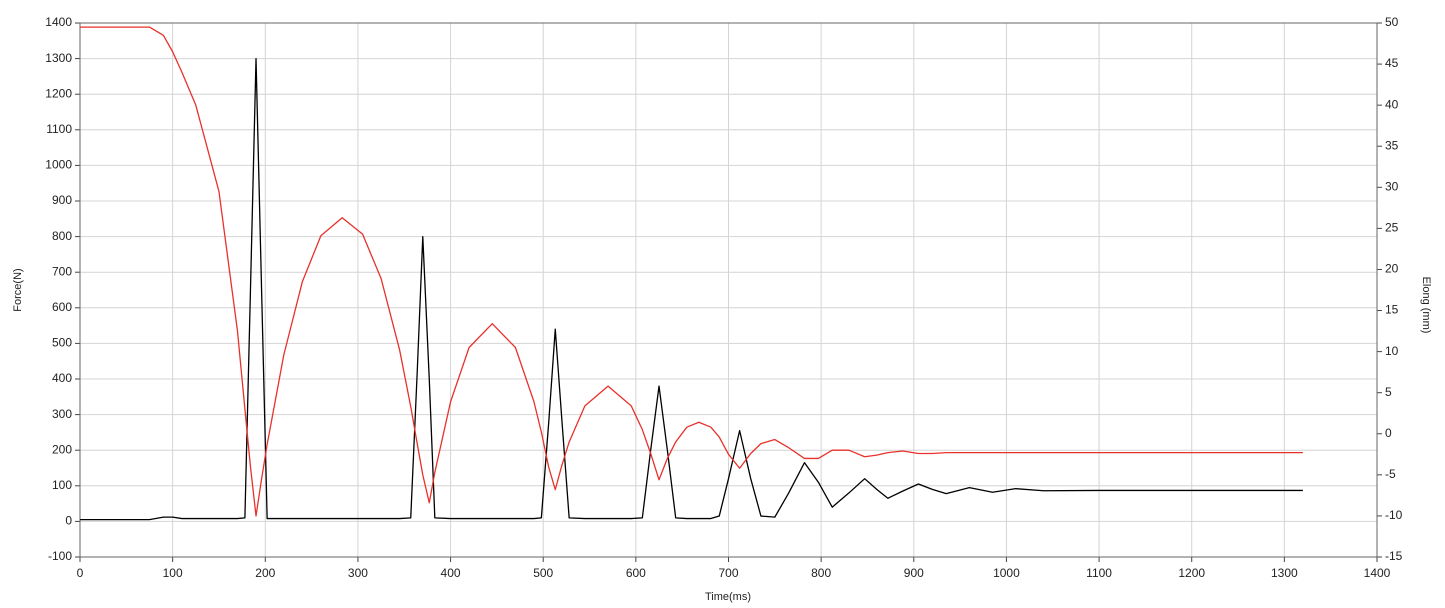 This screenshot has width=1445, height=608. Describe the element at coordinates (451, 573) in the screenshot. I see `x-tick-label: 400` at that location.